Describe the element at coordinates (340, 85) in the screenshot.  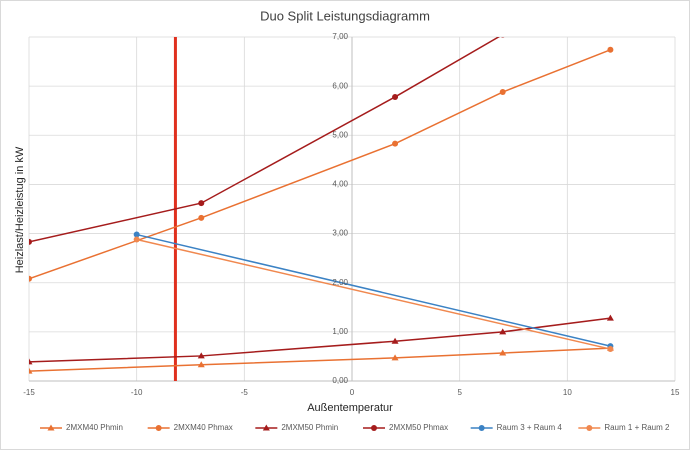
I see `y-tick-label: 6,00` at that location.